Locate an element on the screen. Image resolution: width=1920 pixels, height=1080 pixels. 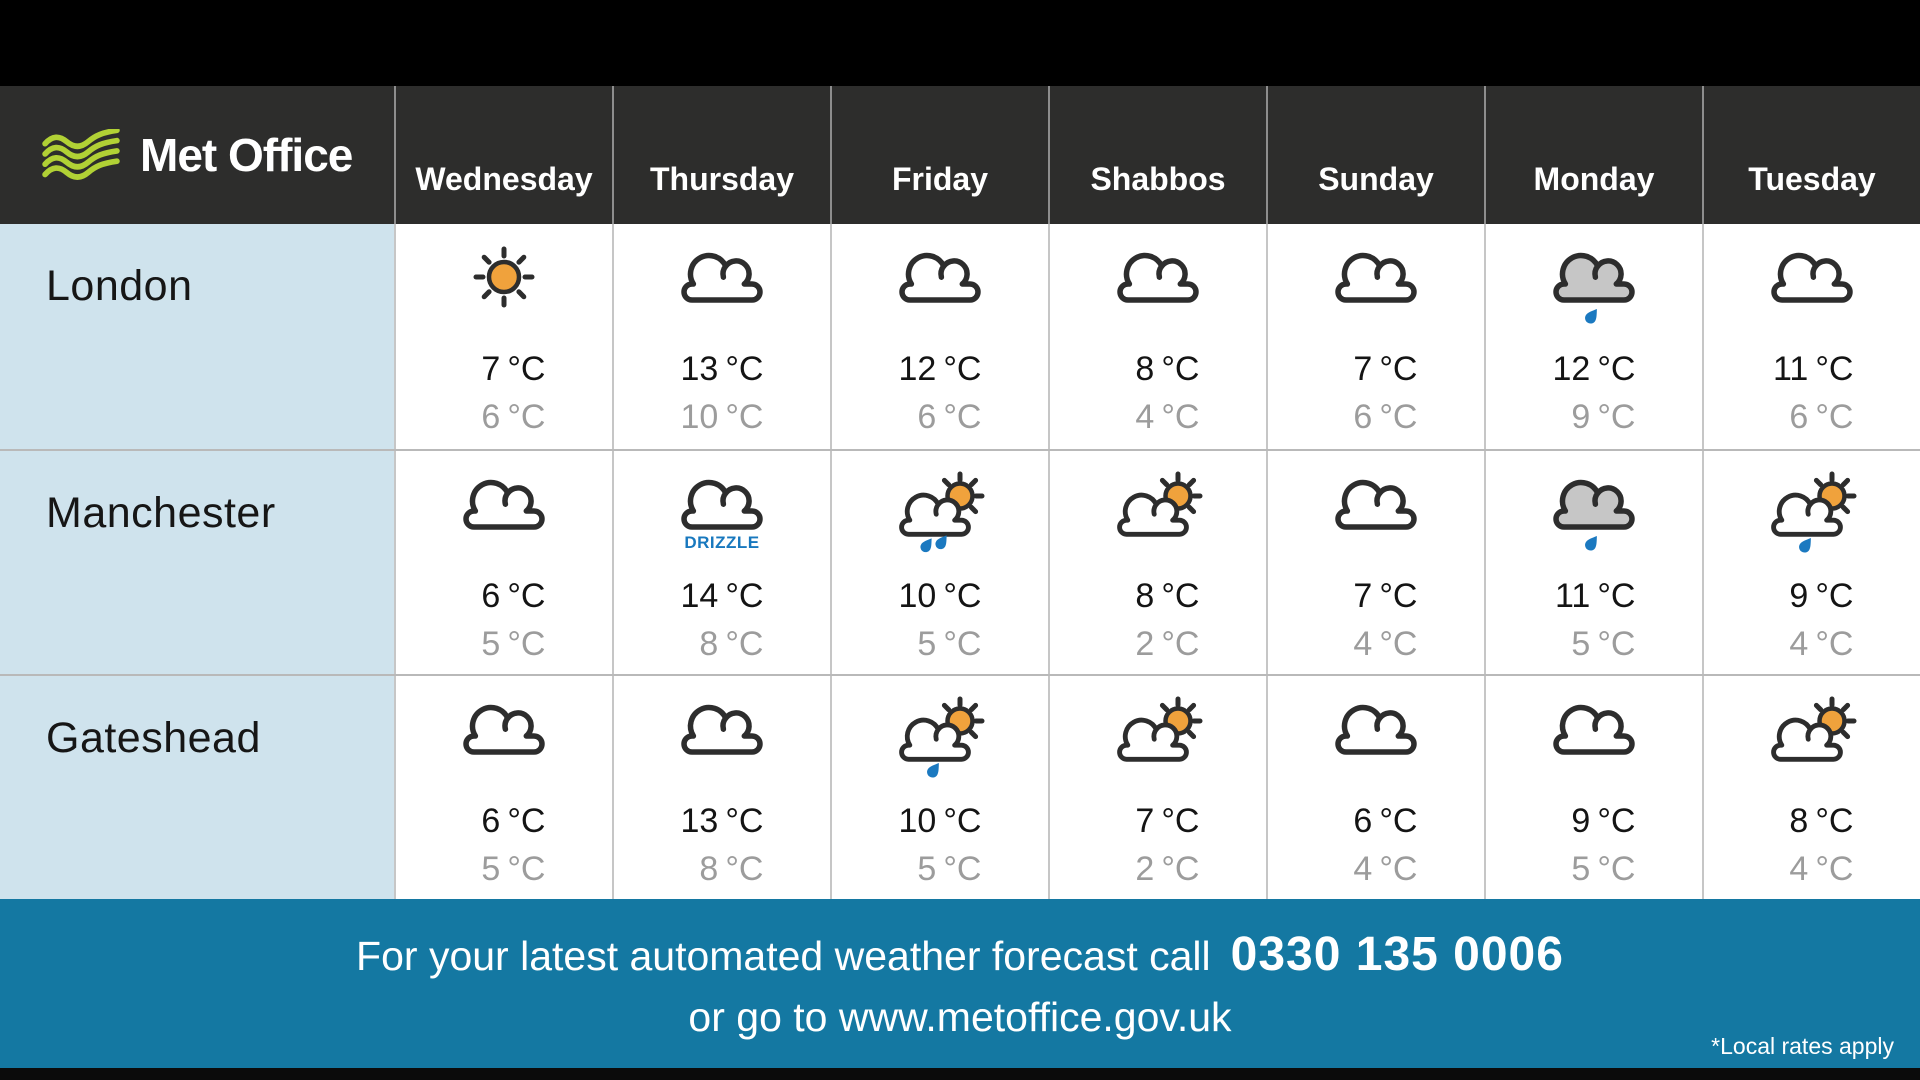
weather-icon-box: DRIZZLE is located at coordinates (722, 523).